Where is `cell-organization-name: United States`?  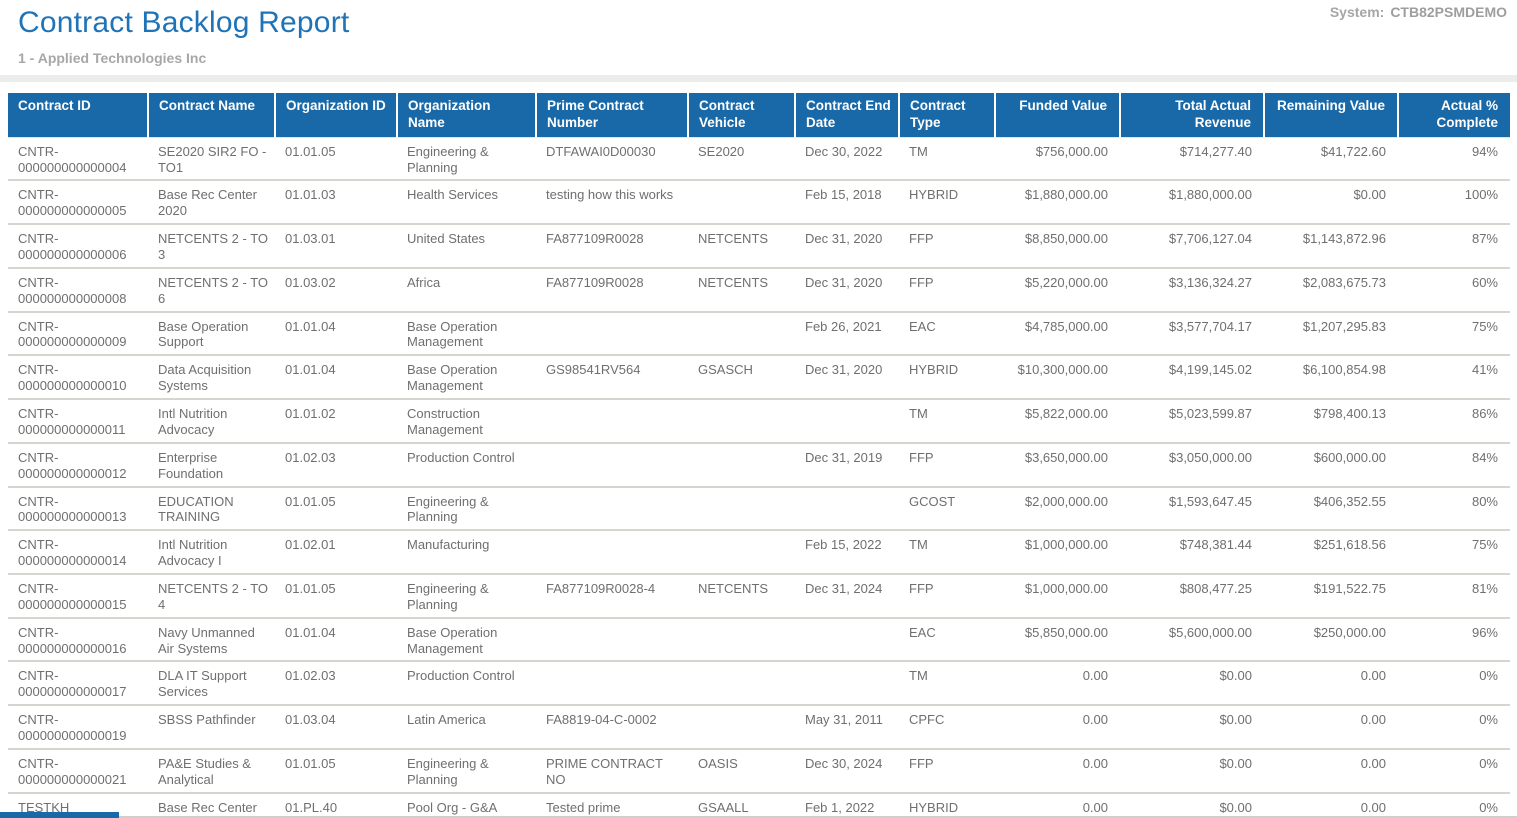 cell-organization-name: United States is located at coordinates (466, 246).